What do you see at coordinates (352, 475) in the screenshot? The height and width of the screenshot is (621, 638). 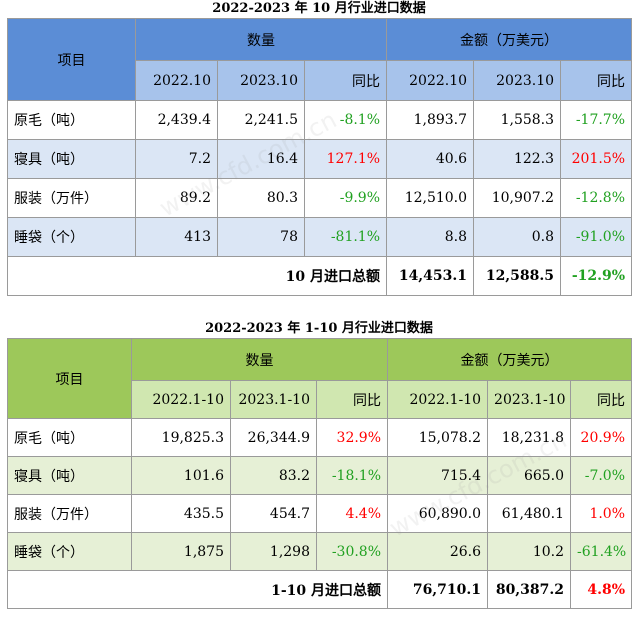 I see `cell: -18.1%` at bounding box center [352, 475].